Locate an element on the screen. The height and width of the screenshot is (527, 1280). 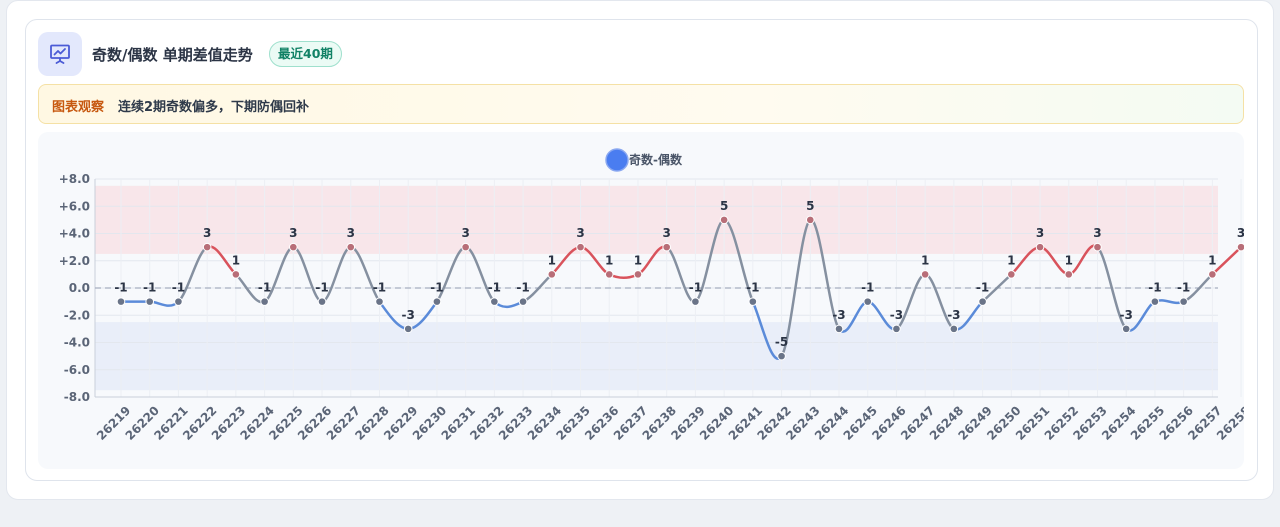
chart-title: 奇数/偶数 单期差值走势 is located at coordinates (172, 55).